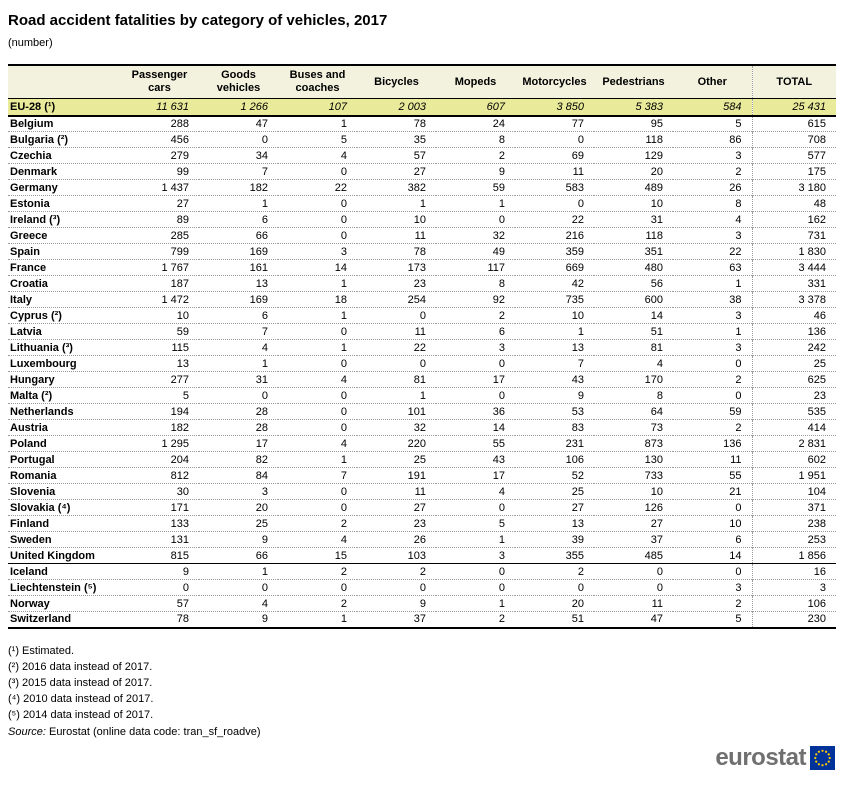  What do you see at coordinates (738, 539) in the screenshot?
I see `value-cell: 6` at bounding box center [738, 539].